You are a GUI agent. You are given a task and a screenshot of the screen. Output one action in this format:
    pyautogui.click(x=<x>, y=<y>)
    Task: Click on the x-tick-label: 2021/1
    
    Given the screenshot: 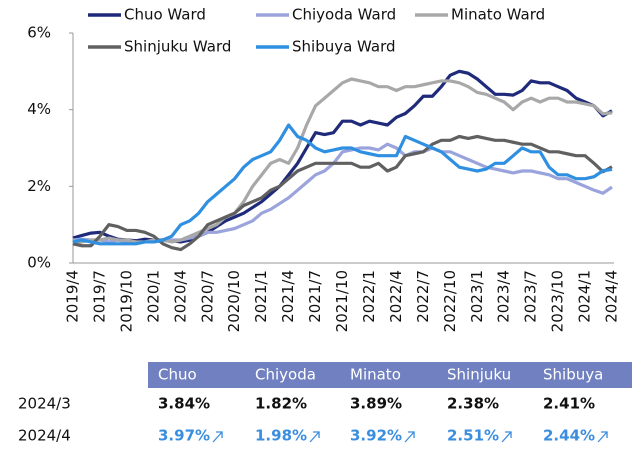 What is the action you would take?
    pyautogui.click(x=261, y=296)
    